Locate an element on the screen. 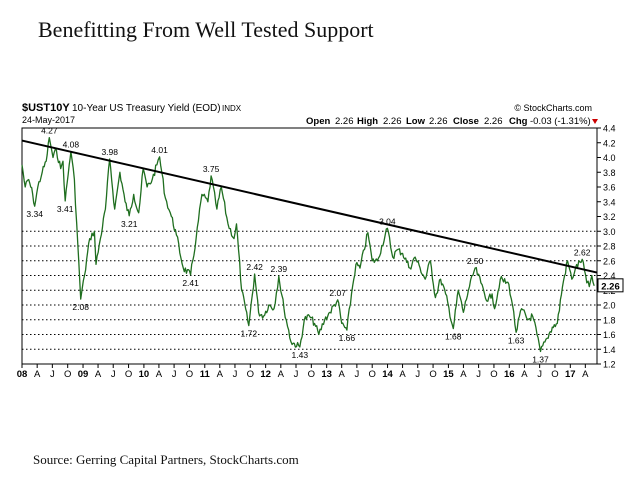 The height and width of the screenshot is (480, 640). y-tick-label: 4.4 is located at coordinates (609, 129).